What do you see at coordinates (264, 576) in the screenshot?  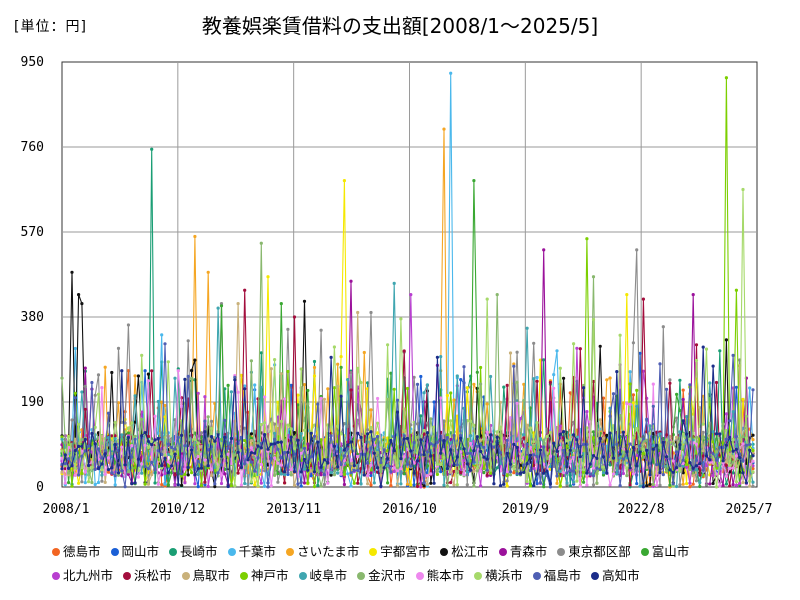 I see `legend-item: 神戸市` at bounding box center [264, 576].